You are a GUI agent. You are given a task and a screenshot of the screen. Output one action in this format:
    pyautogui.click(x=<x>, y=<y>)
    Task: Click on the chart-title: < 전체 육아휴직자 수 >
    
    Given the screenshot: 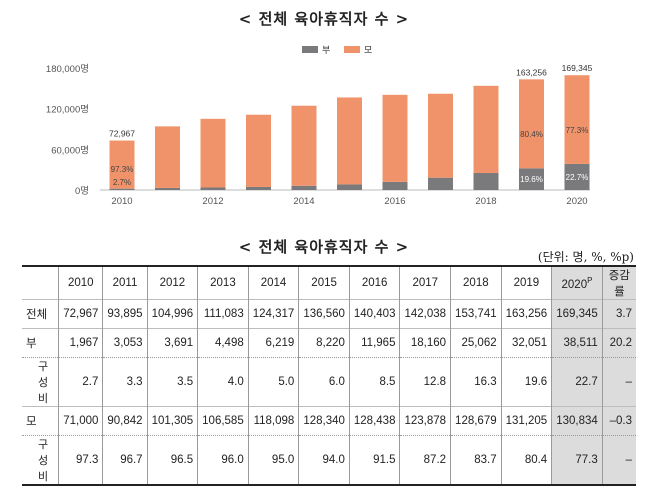 What is the action you would take?
    pyautogui.click(x=324, y=19)
    